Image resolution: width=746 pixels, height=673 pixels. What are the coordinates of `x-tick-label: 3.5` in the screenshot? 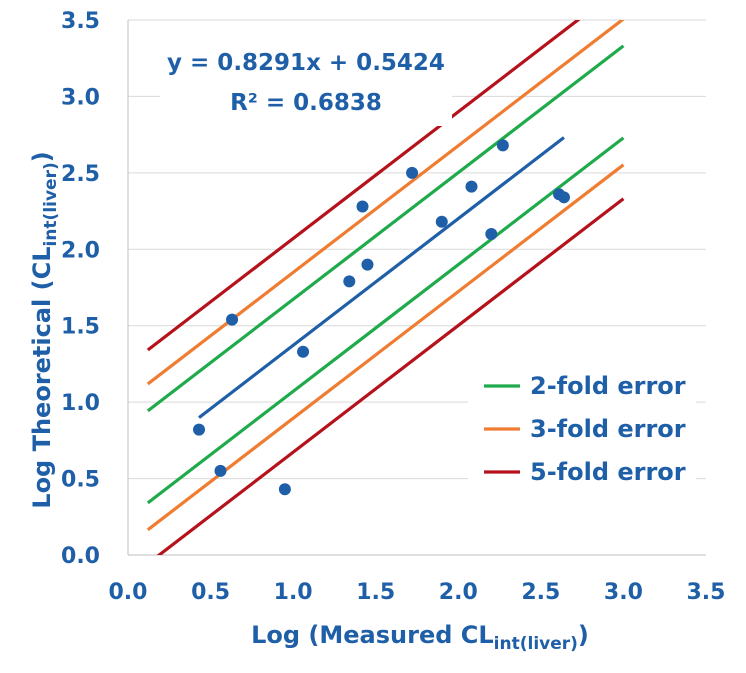 It's located at (706, 592).